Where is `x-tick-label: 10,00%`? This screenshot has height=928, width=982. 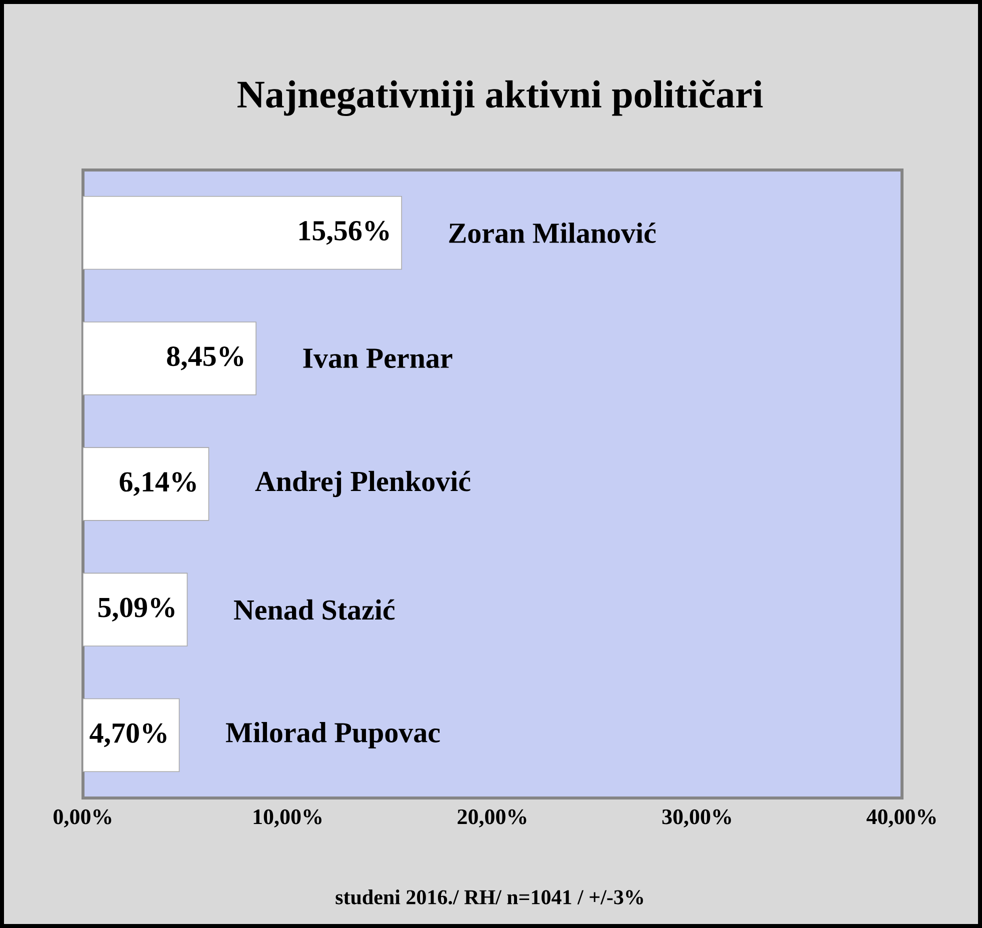 x-tick-label: 10,00% is located at coordinates (288, 818).